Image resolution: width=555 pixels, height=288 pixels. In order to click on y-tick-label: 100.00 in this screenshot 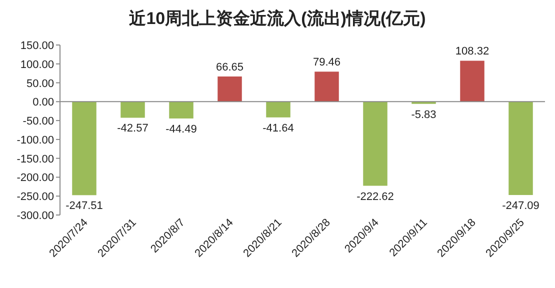, I will do `click(37, 64)`.